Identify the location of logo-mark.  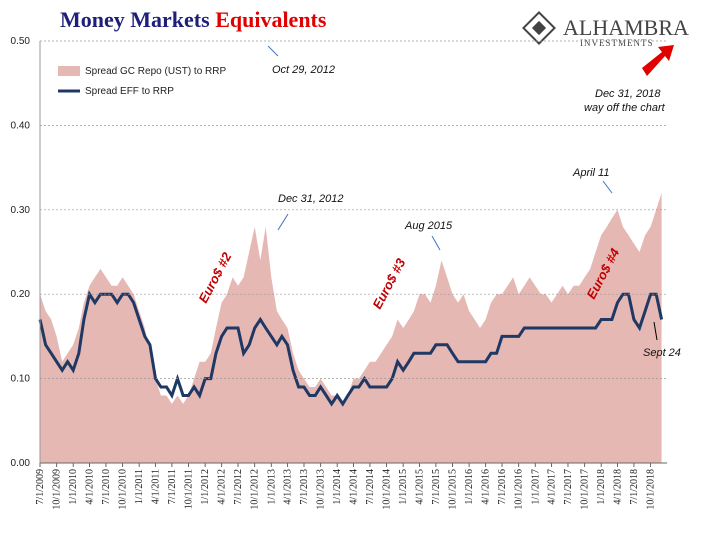
(539, 28).